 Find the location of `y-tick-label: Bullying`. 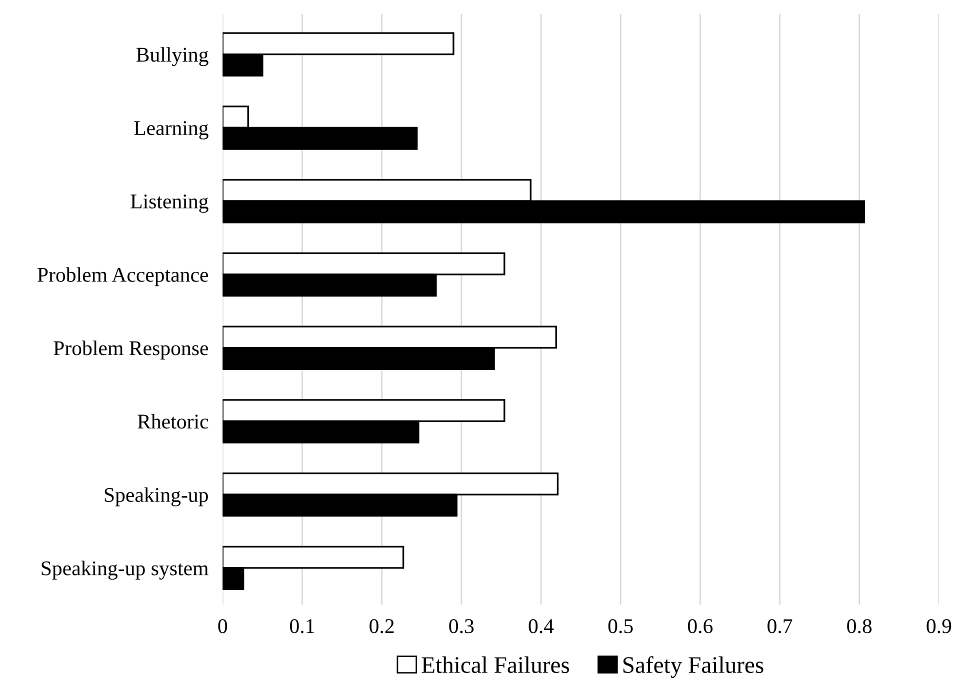

y-tick-label: Bullying is located at coordinates (172, 56).